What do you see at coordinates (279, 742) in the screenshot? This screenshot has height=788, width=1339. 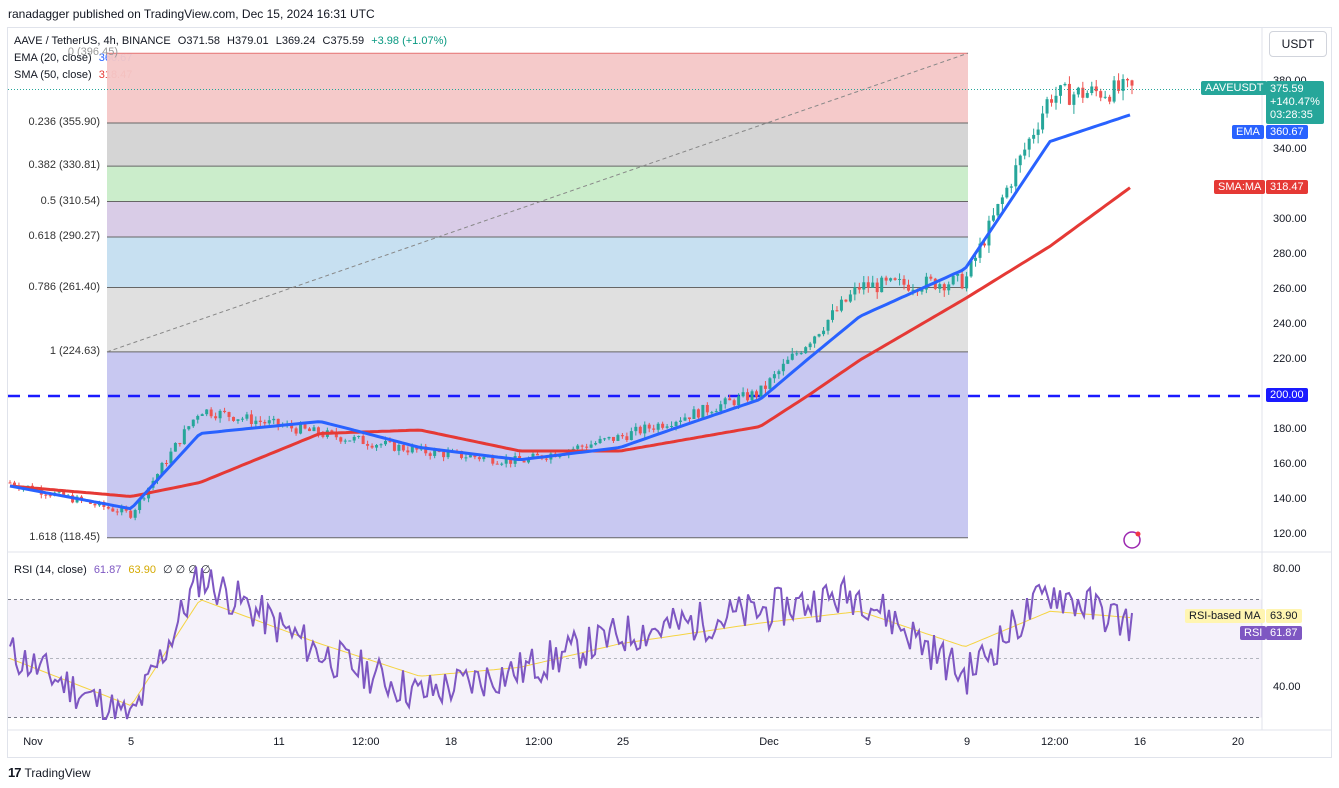 I see `time-axis-tick: 11` at bounding box center [279, 742].